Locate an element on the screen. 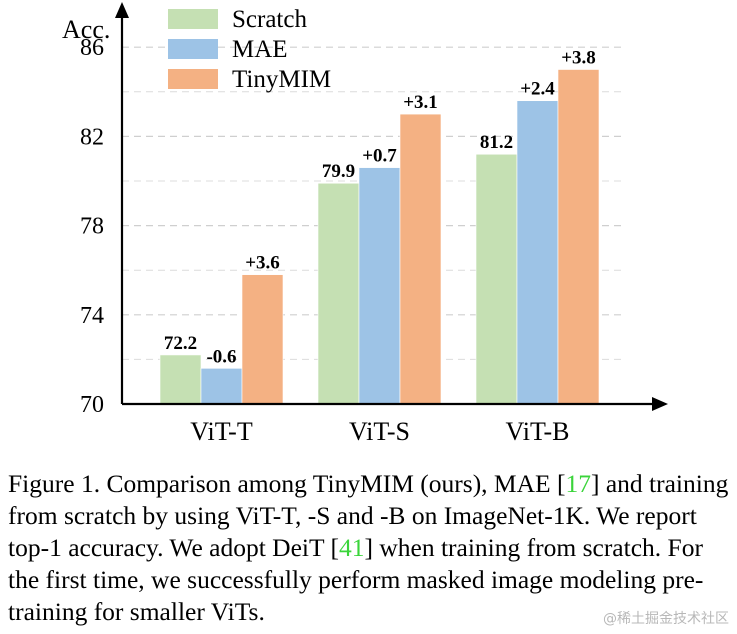 Image resolution: width=737 pixels, height=634 pixels. x-tick-label: ViT-S is located at coordinates (379, 431).